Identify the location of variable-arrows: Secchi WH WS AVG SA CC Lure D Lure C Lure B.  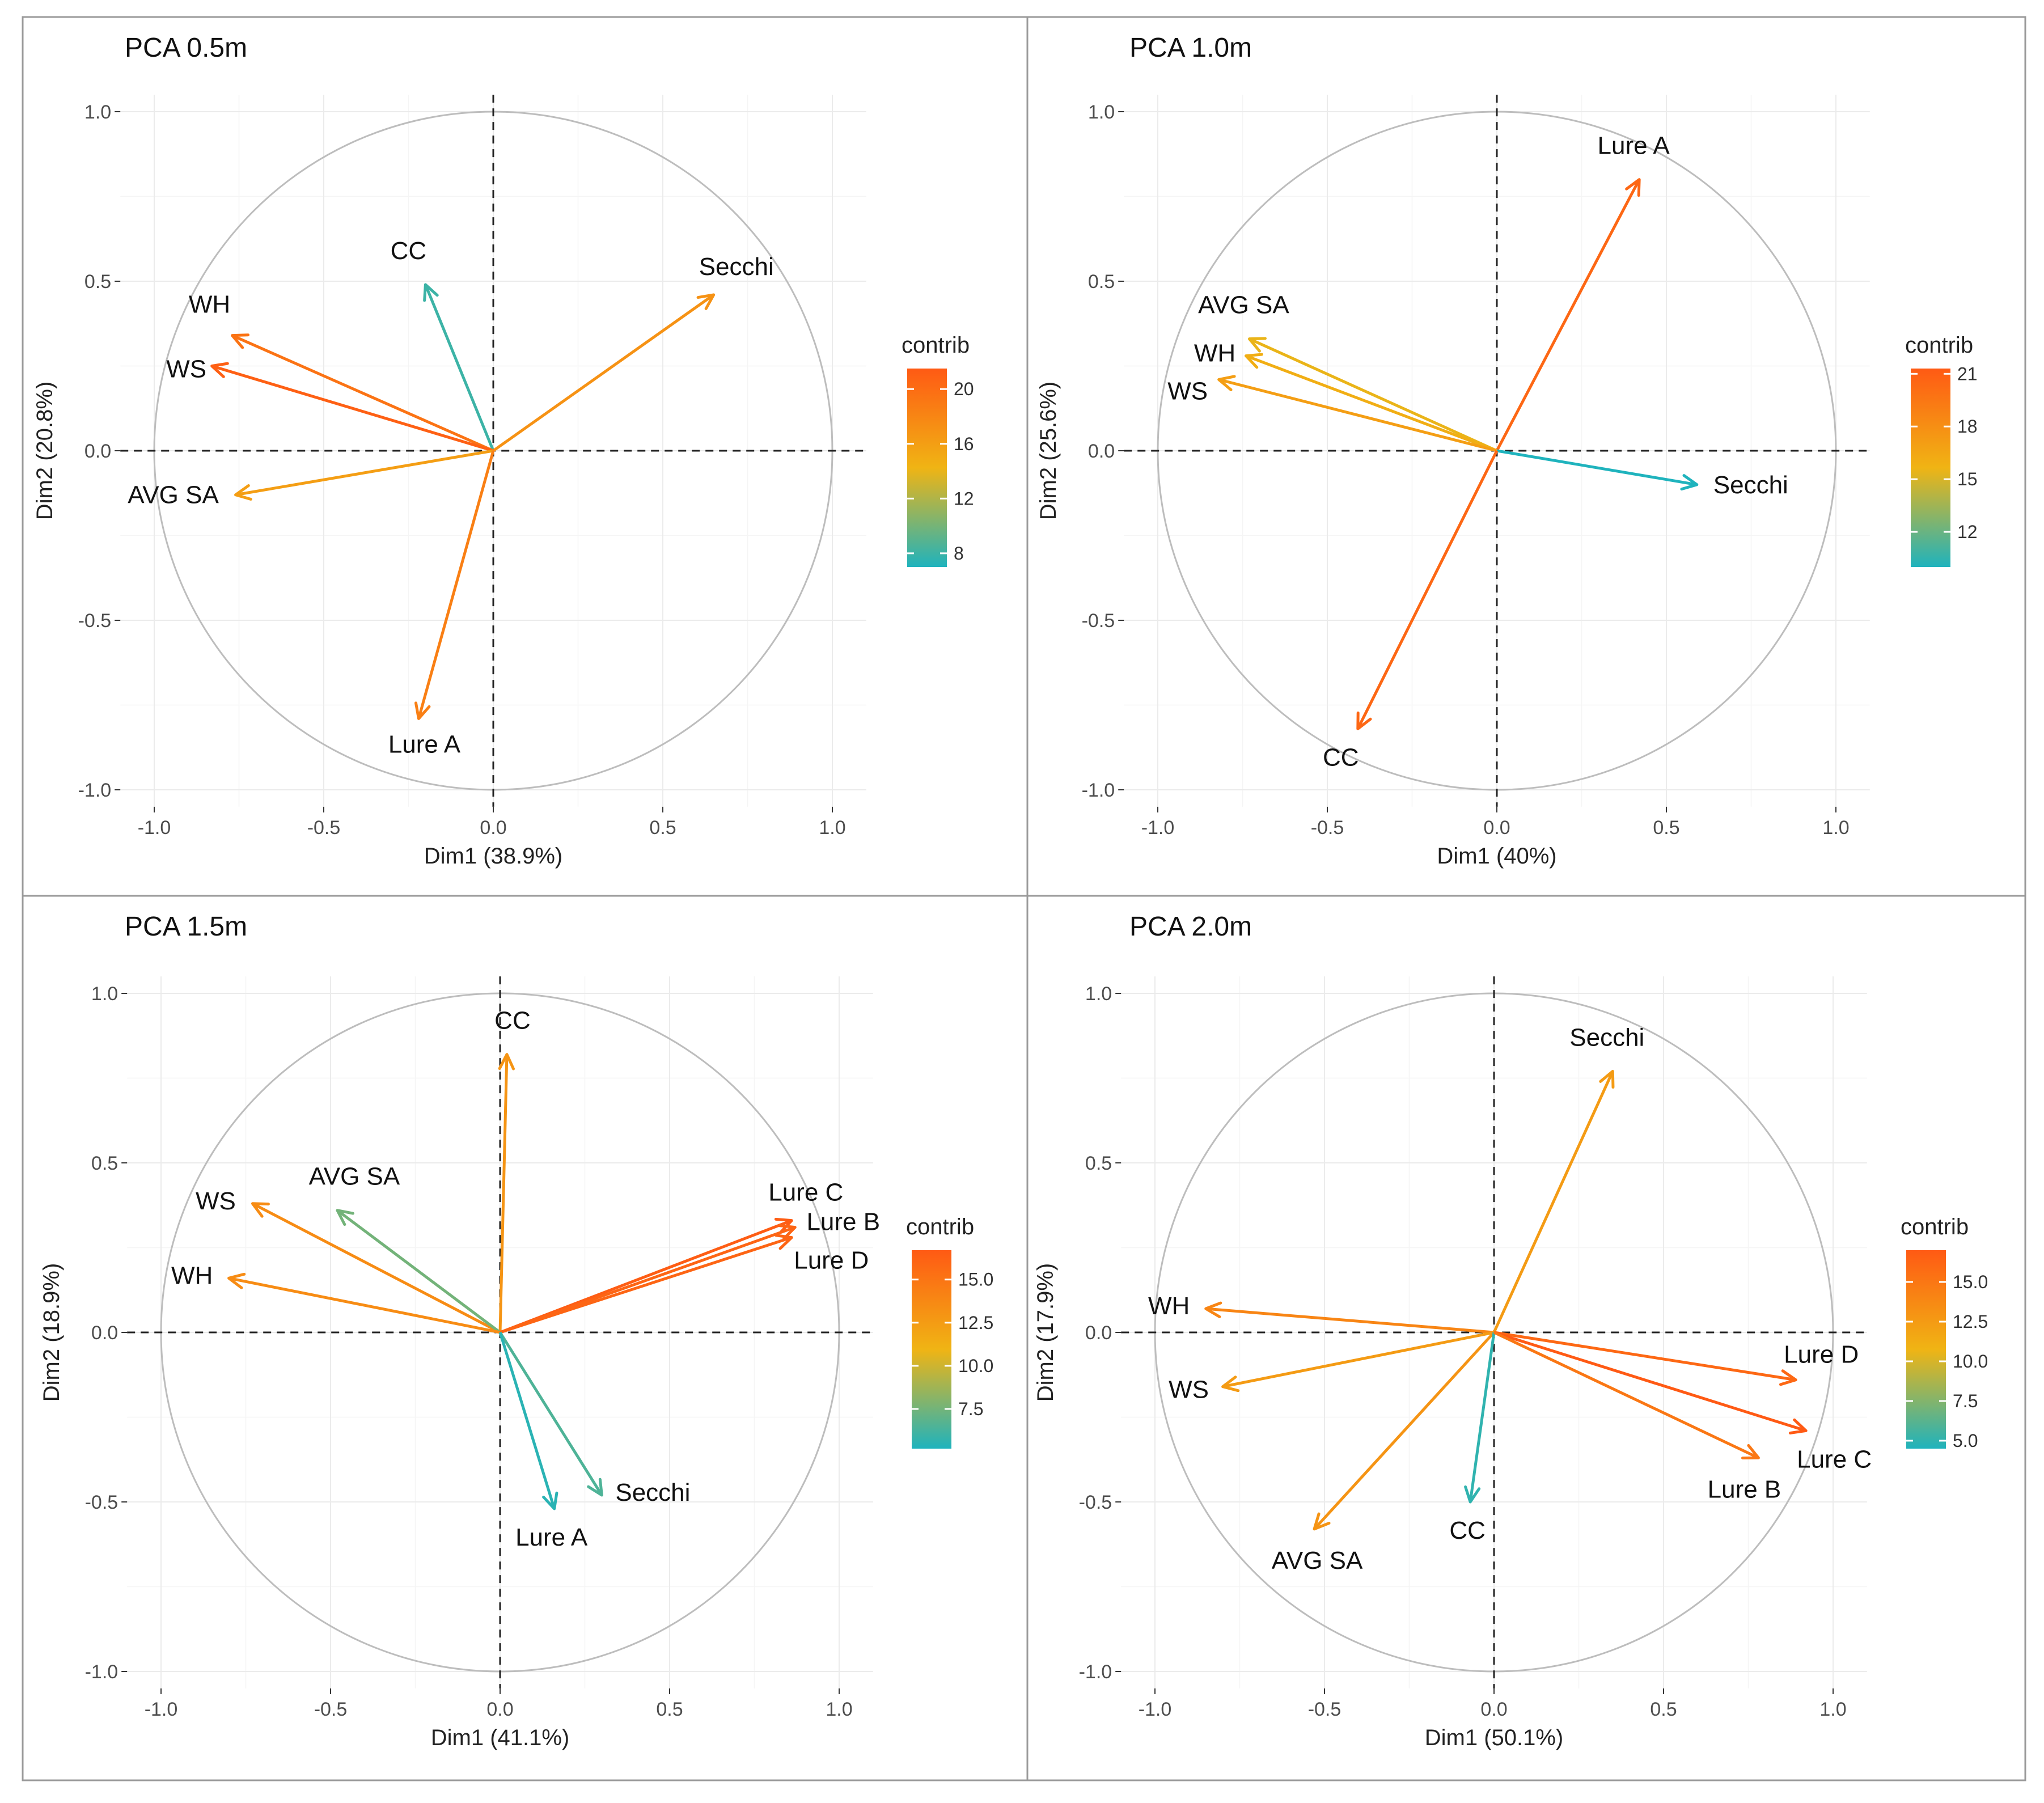
(1510, 1299).